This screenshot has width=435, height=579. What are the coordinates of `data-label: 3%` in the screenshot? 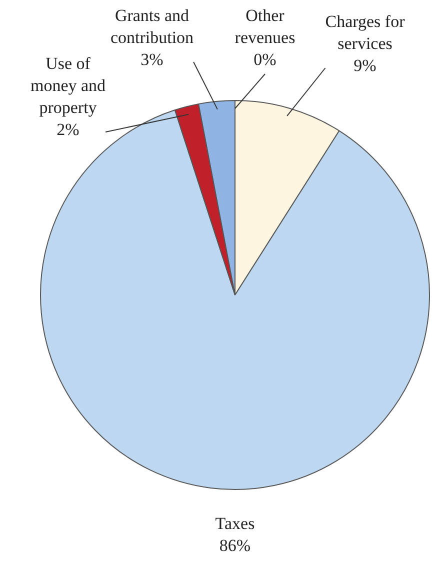 It's located at (152, 59).